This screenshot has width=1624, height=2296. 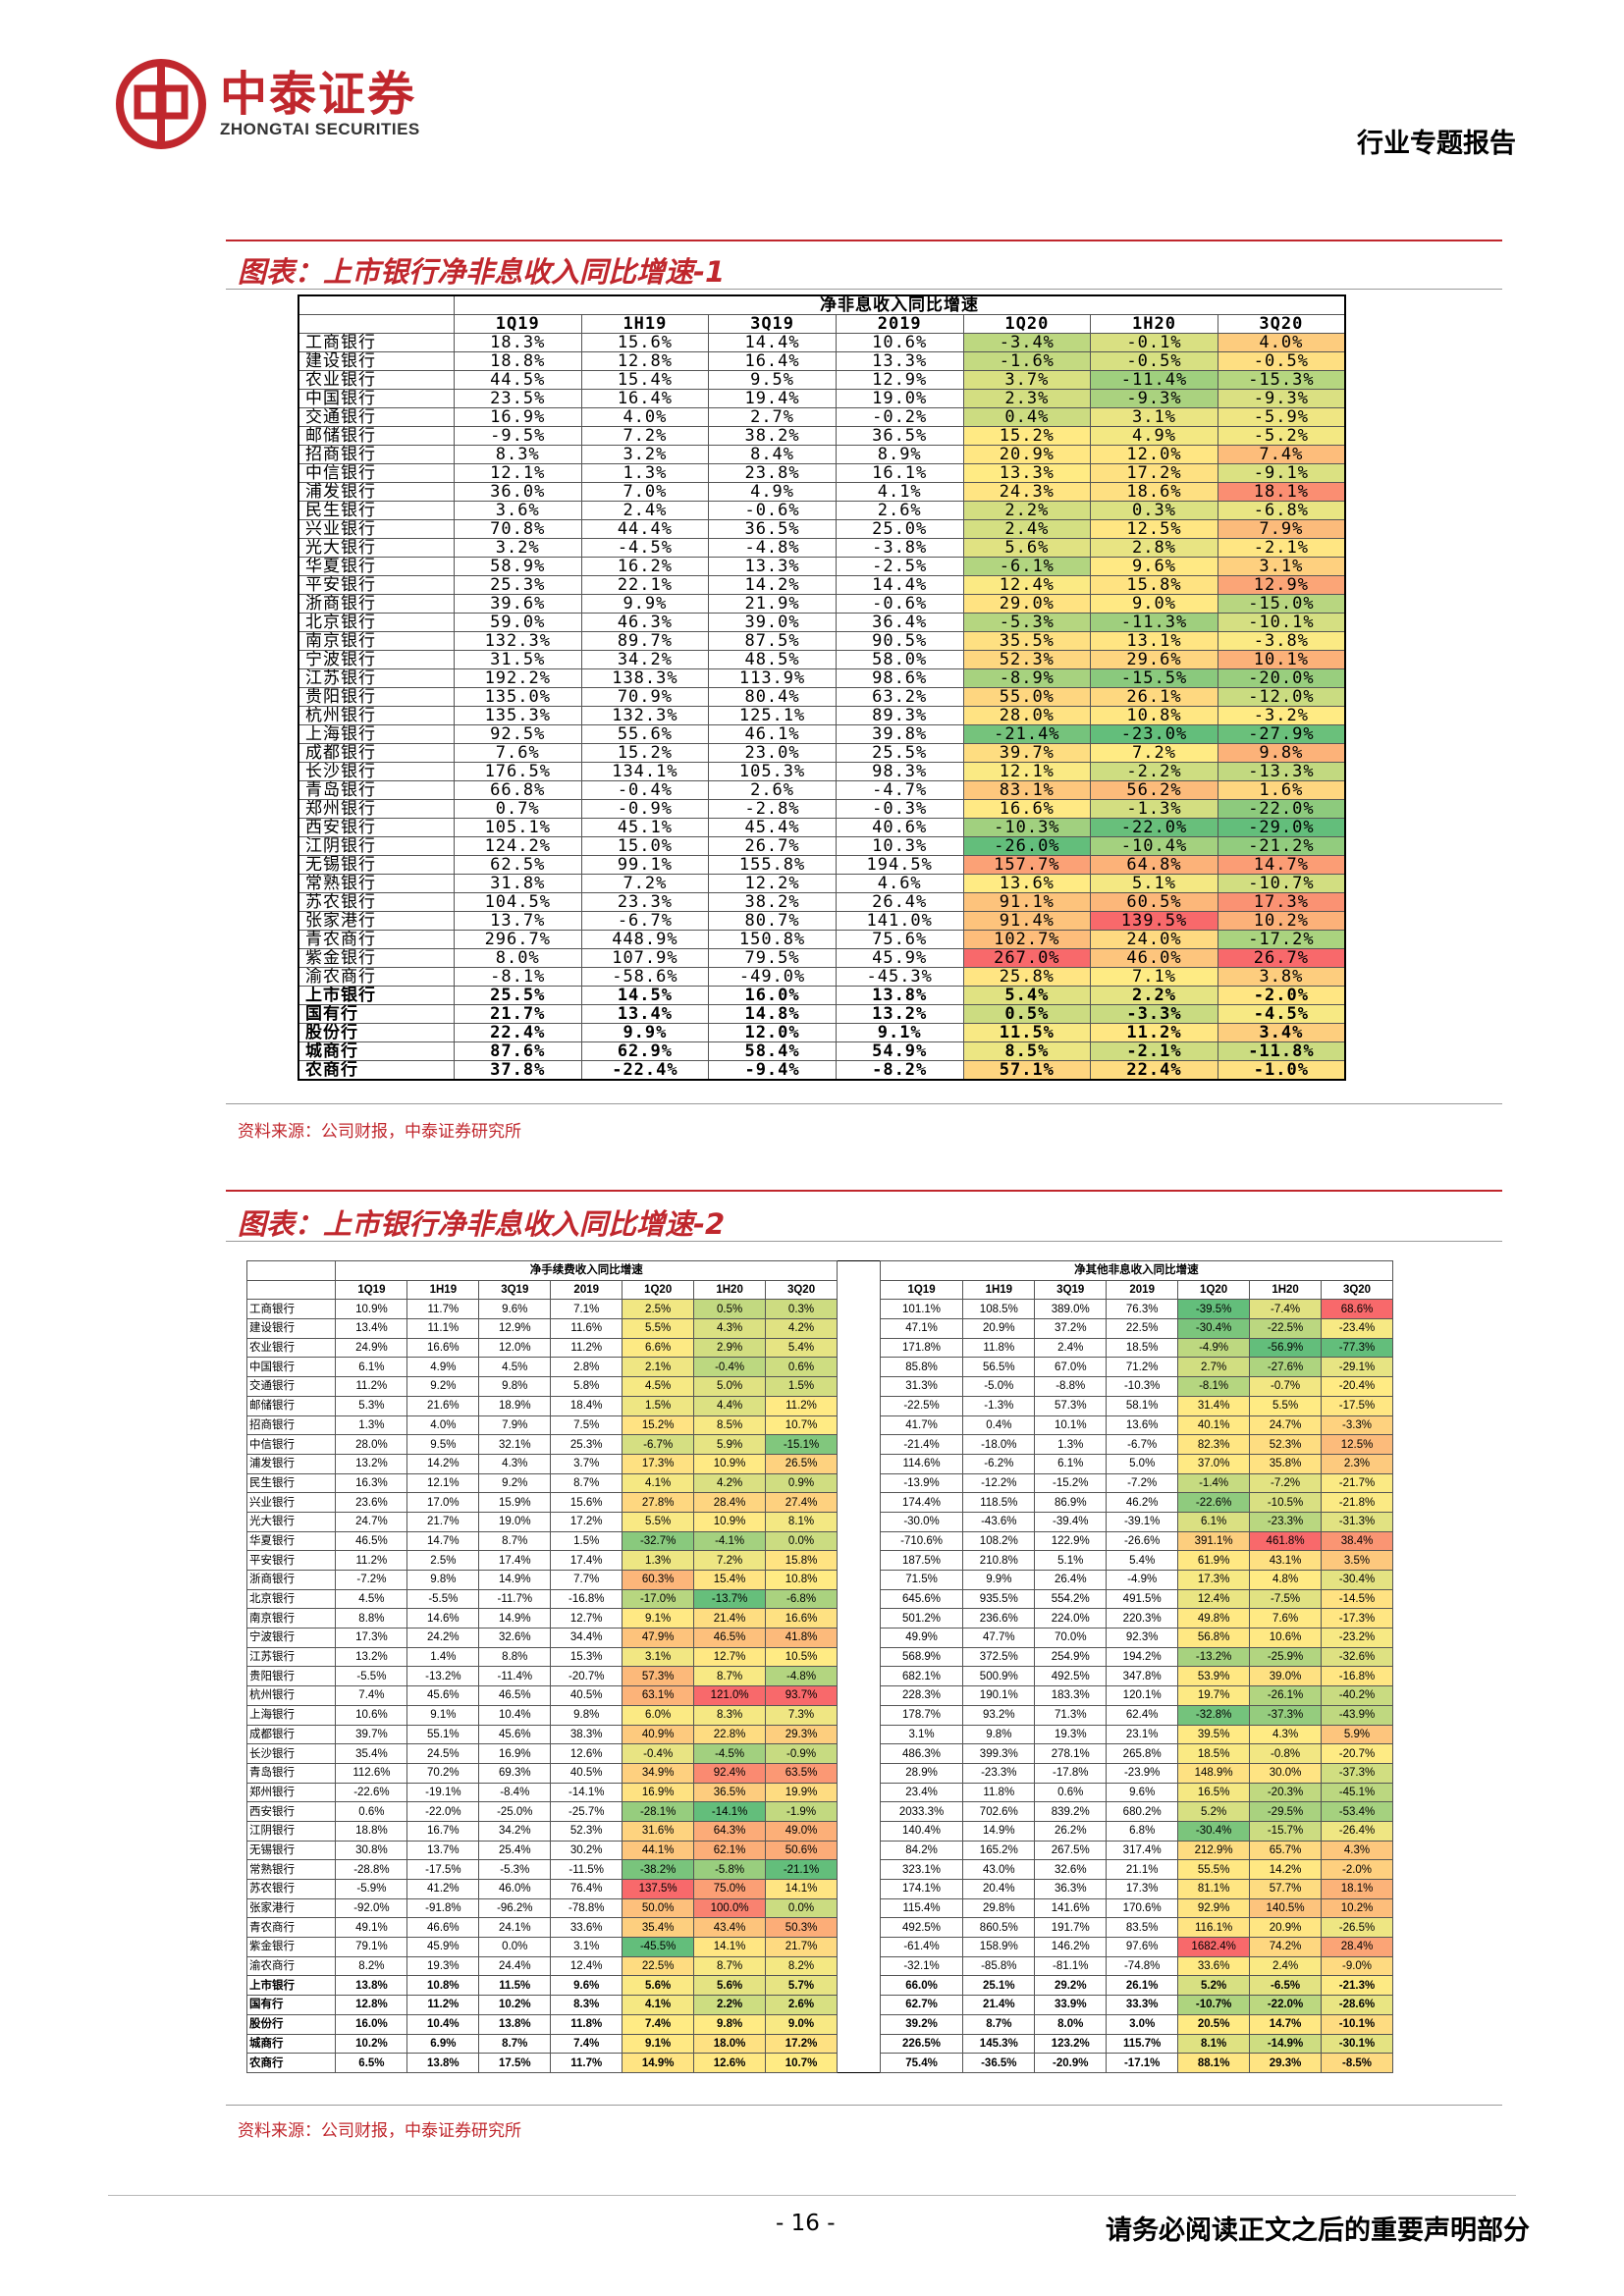 What do you see at coordinates (371, 1599) in the screenshot?
I see `fee-cell: 4.5%` at bounding box center [371, 1599].